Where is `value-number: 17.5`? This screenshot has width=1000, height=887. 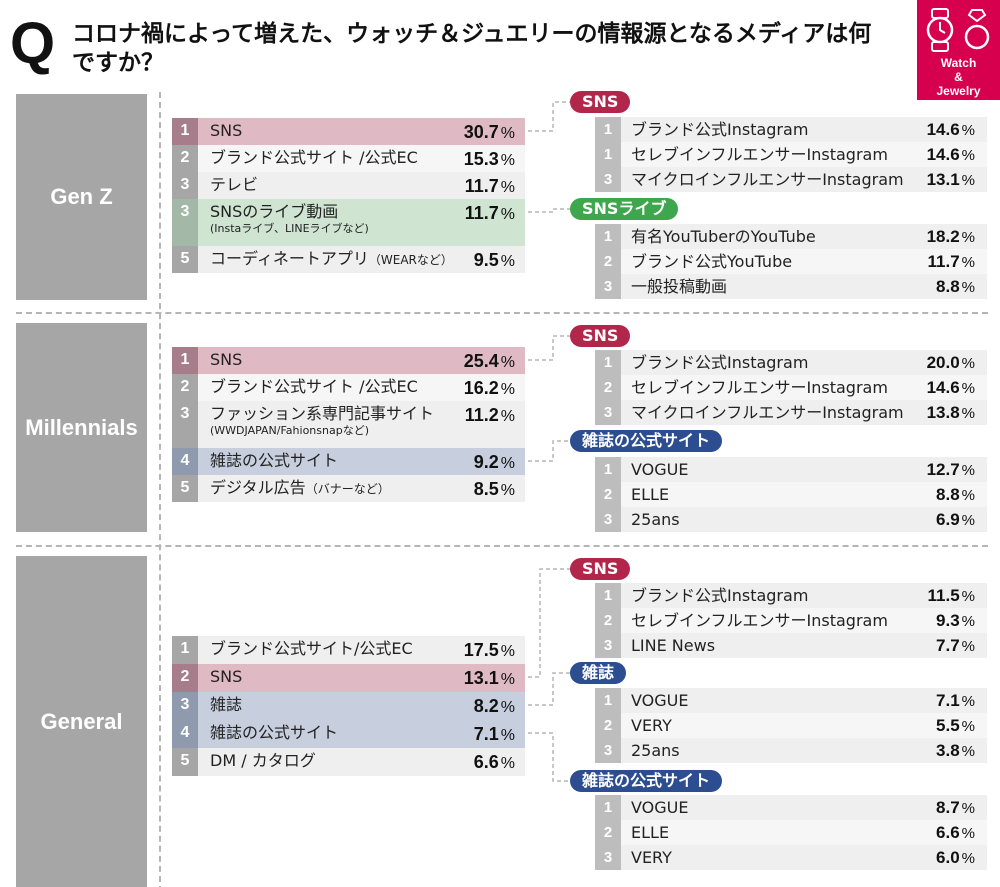
value-number: 17.5 is located at coordinates (481, 650).